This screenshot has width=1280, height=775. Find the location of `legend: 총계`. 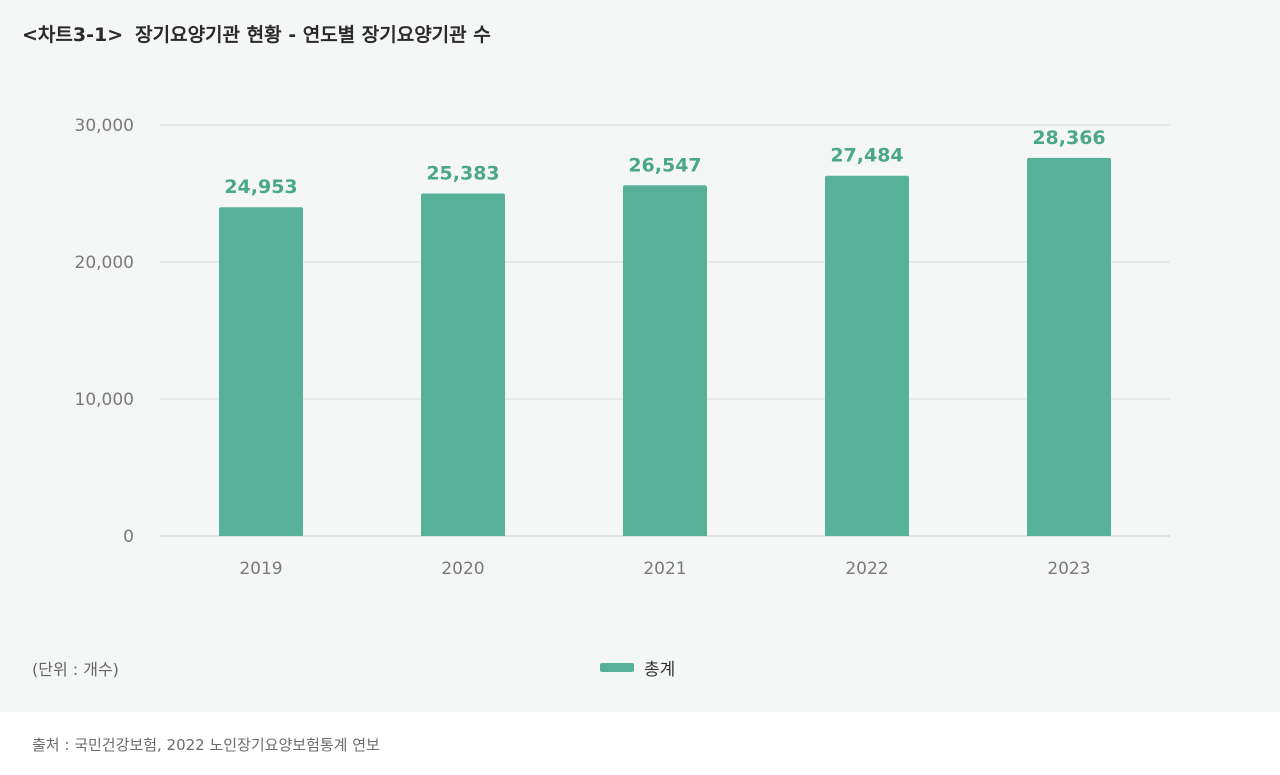

legend: 총계 is located at coordinates (637, 667).